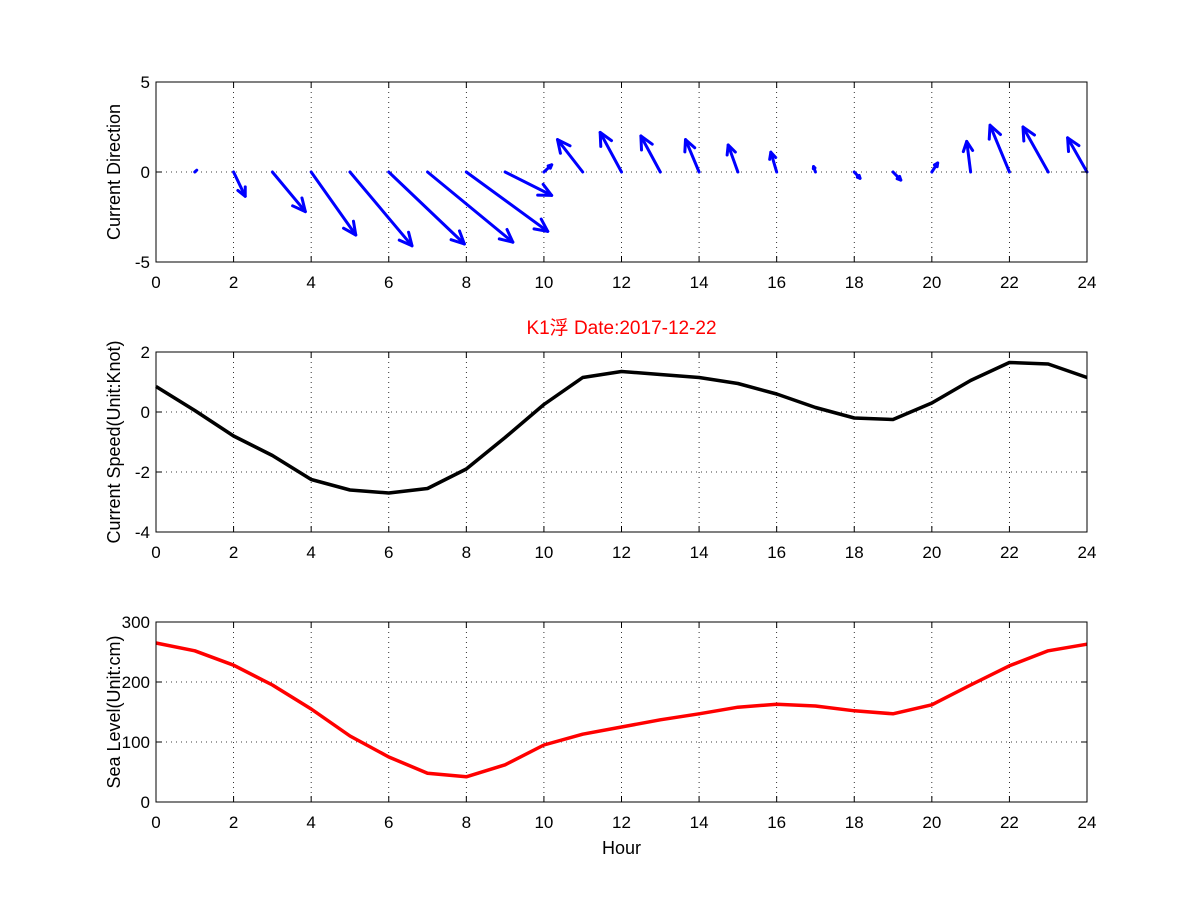  I want to click on current-direction-y-tick-label: 0, so click(145, 172).